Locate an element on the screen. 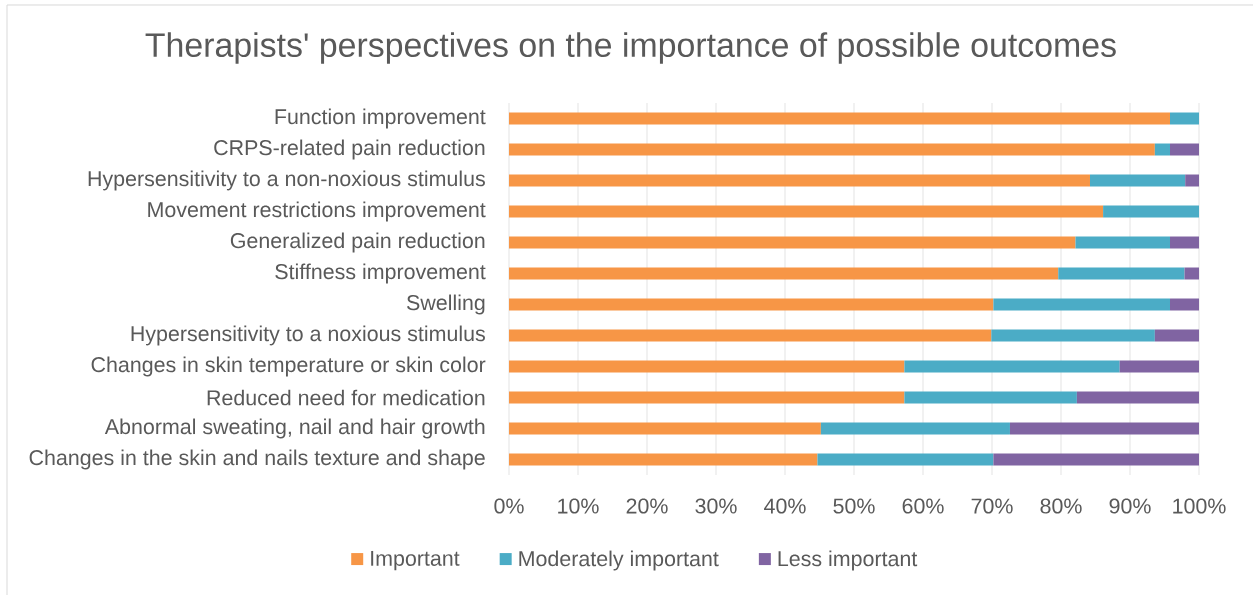 This screenshot has width=1253, height=595. x-tick-label: 90% is located at coordinates (1130, 506).